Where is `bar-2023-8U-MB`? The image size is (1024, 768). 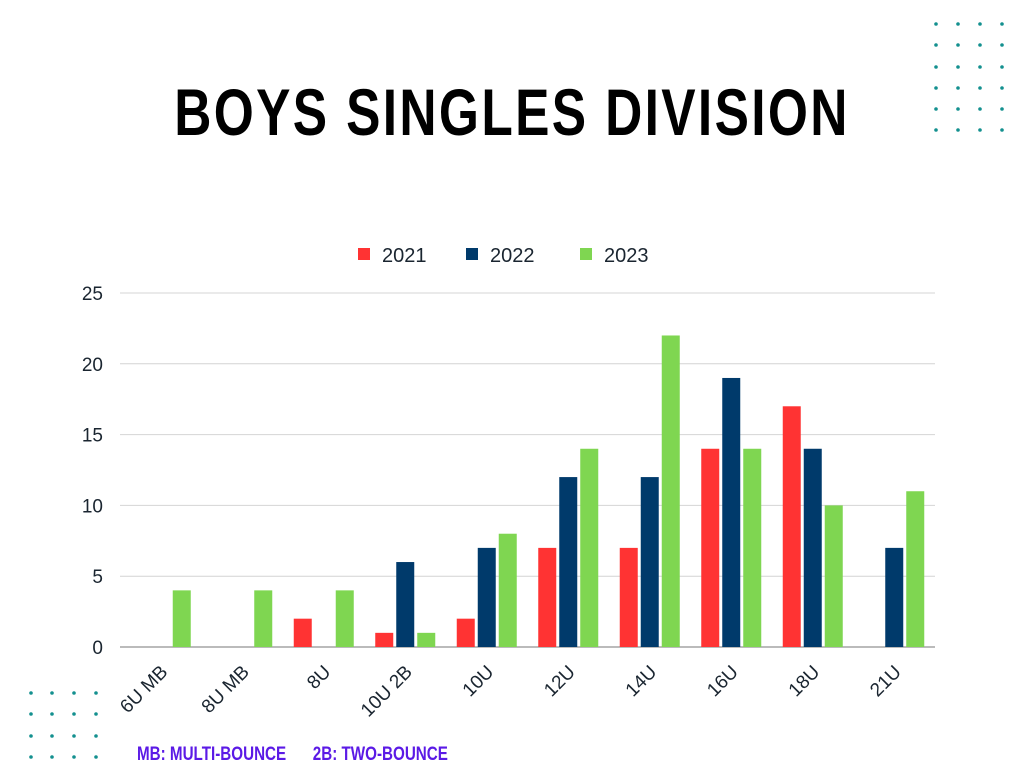 bar-2023-8U-MB is located at coordinates (263, 618).